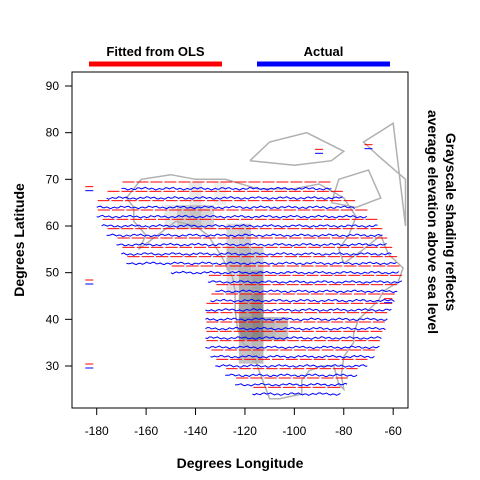 This screenshot has width=480, height=480. What do you see at coordinates (240, 463) in the screenshot?
I see `x-axis-label: Degrees Longitude` at bounding box center [240, 463].